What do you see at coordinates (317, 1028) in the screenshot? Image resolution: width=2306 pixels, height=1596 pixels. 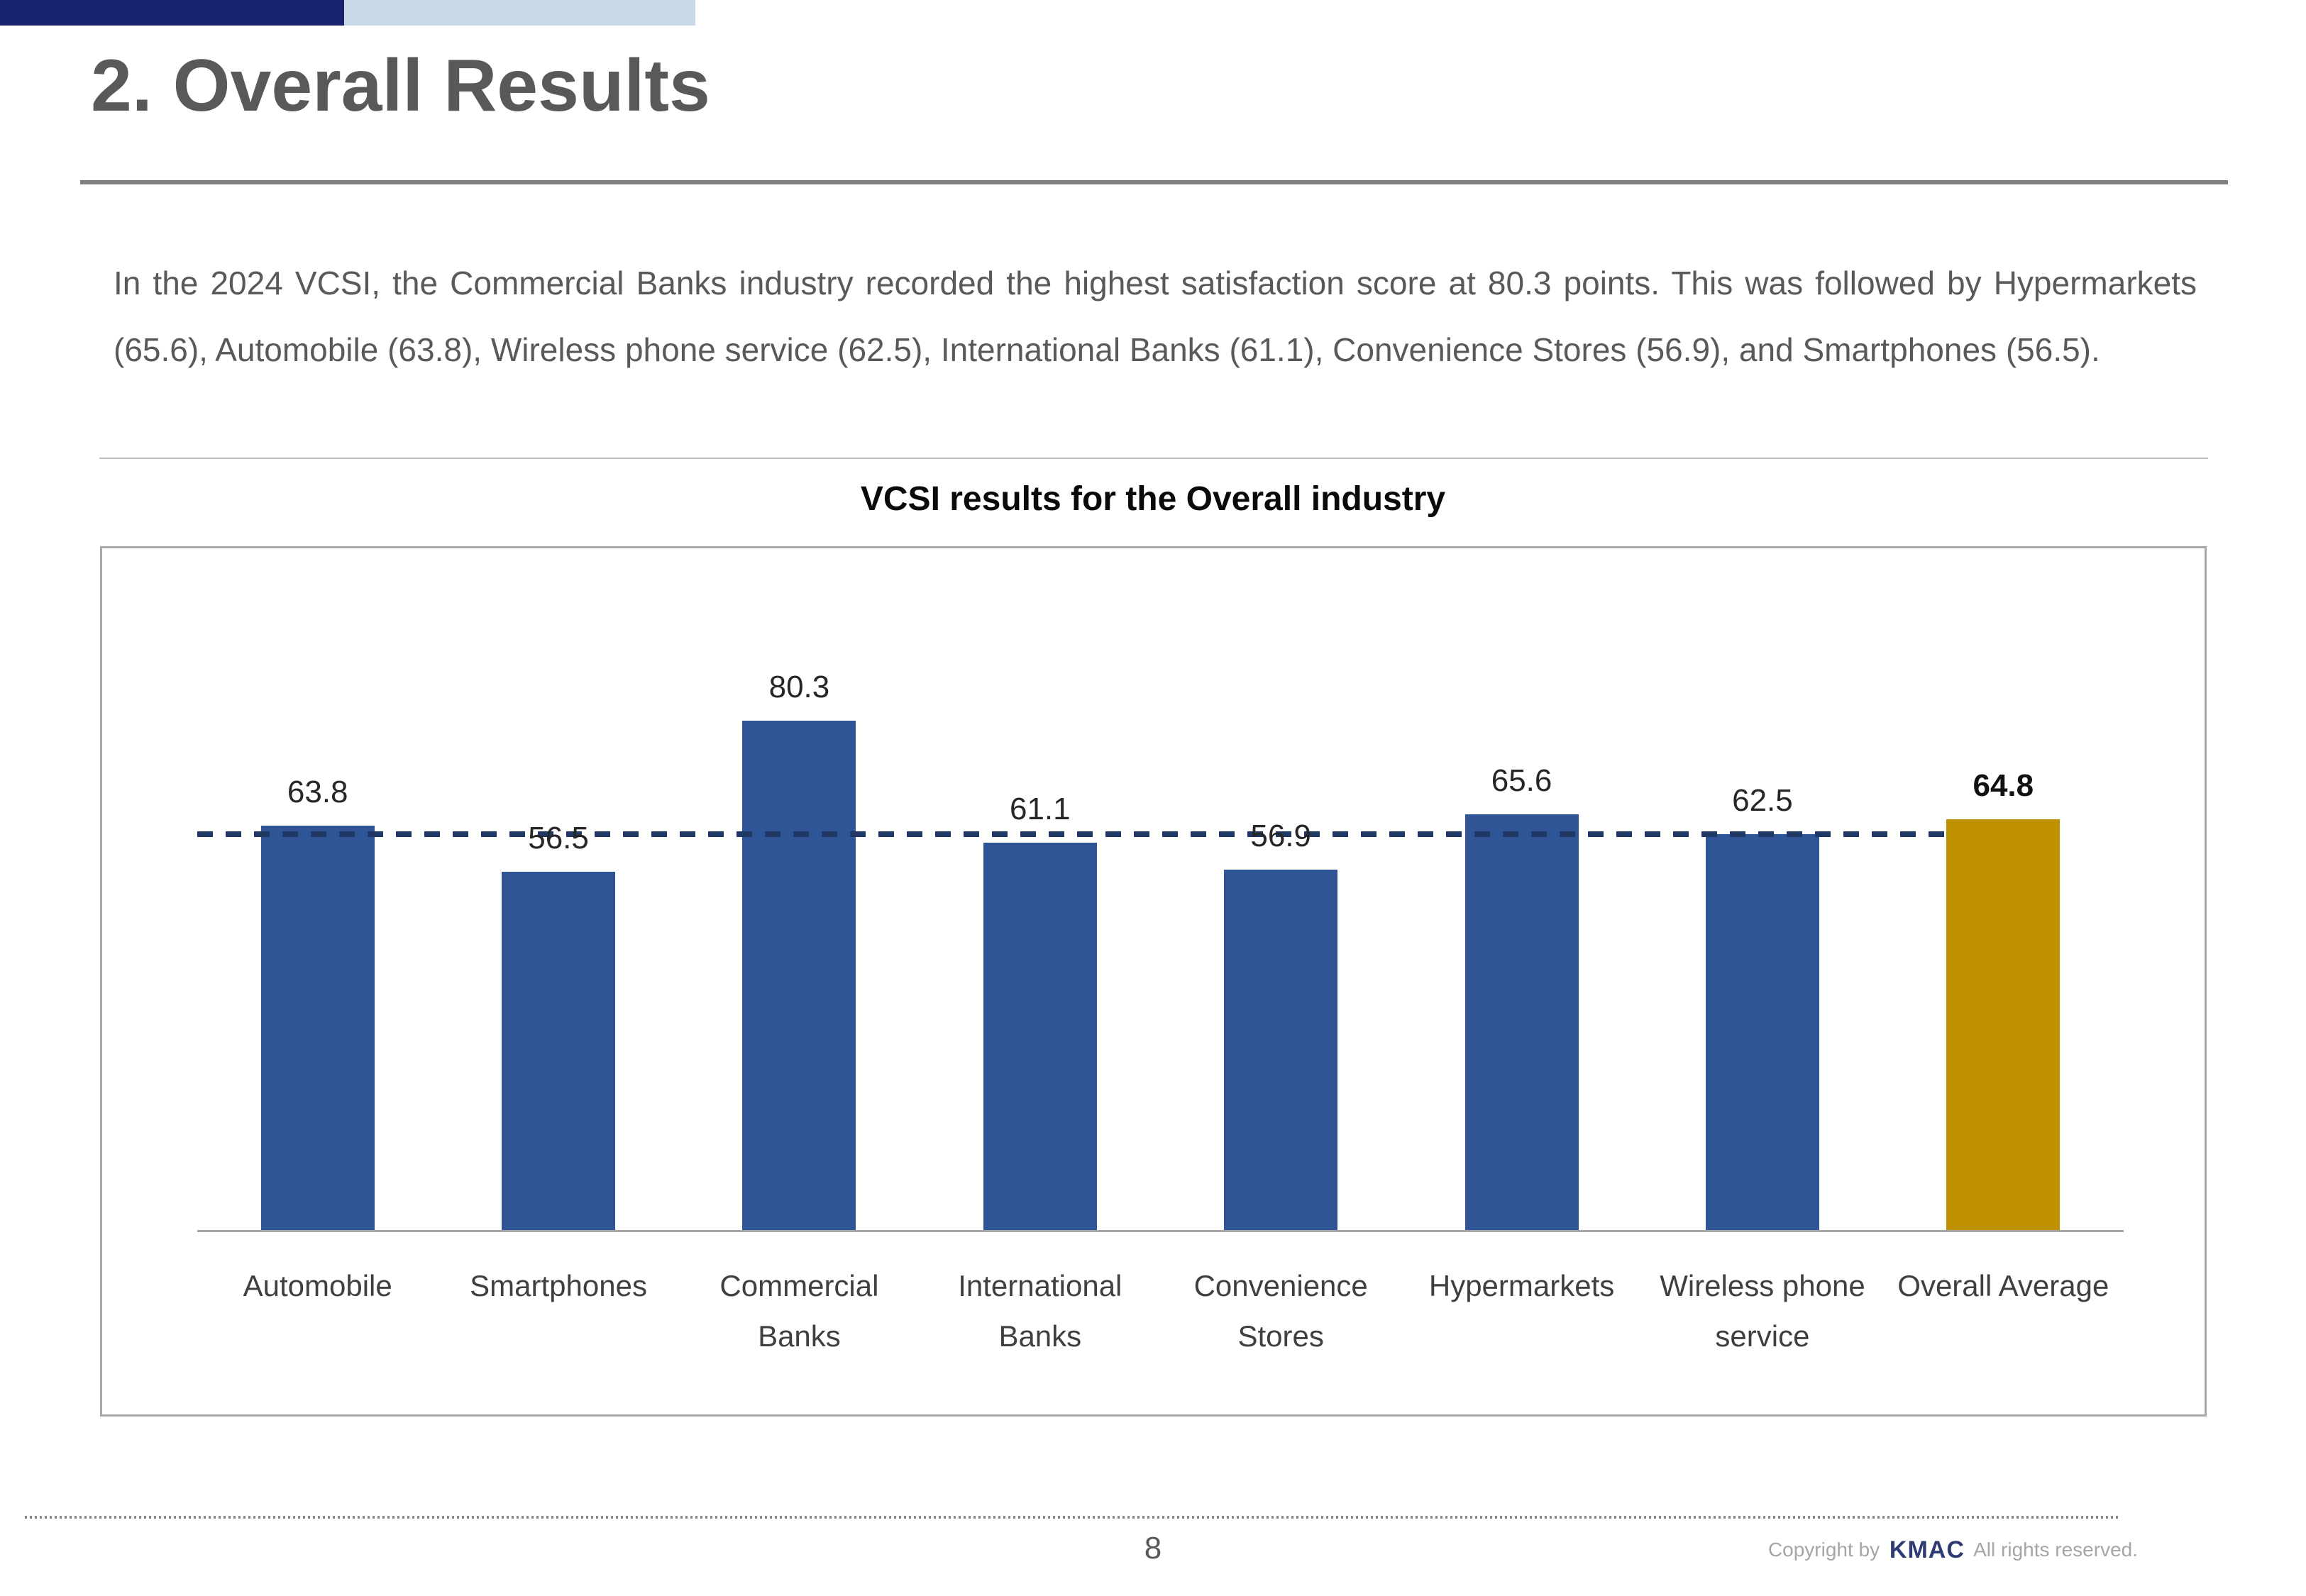 I see `bar-automobile` at bounding box center [317, 1028].